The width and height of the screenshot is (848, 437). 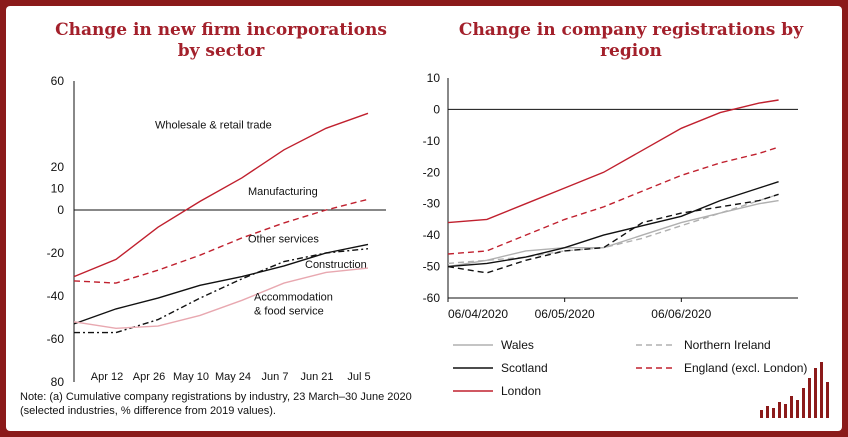 What do you see at coordinates (56, 339) in the screenshot?
I see `left-y-tick-label: -60` at bounding box center [56, 339].